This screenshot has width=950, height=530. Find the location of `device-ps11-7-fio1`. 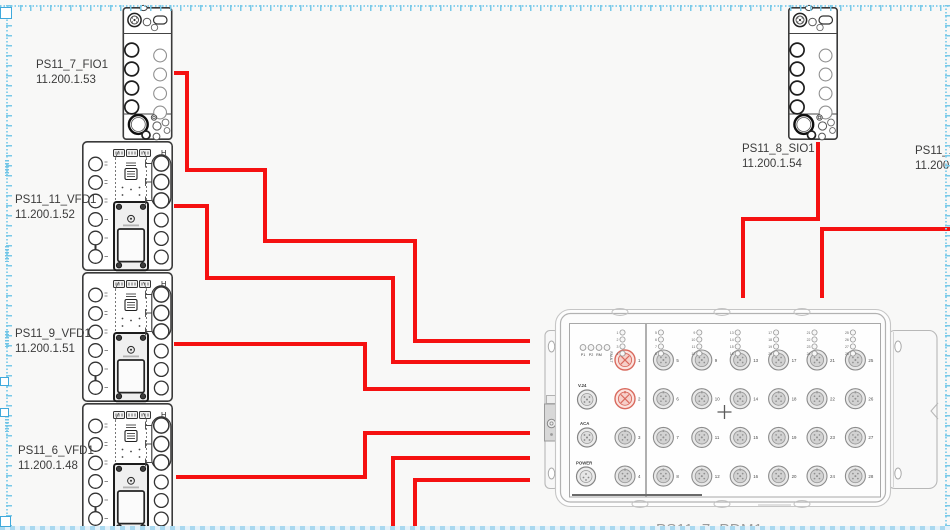

device-ps11-7-fio1 is located at coordinates (147, 72).